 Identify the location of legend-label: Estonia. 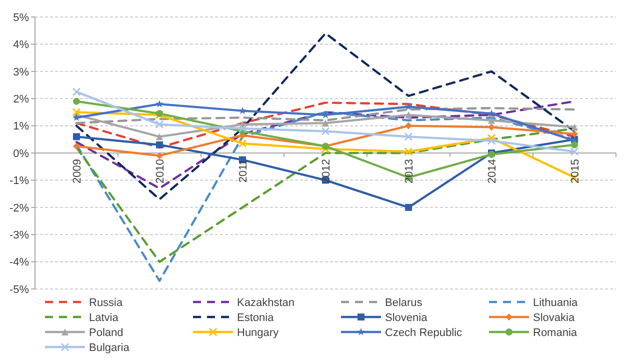
(256, 318).